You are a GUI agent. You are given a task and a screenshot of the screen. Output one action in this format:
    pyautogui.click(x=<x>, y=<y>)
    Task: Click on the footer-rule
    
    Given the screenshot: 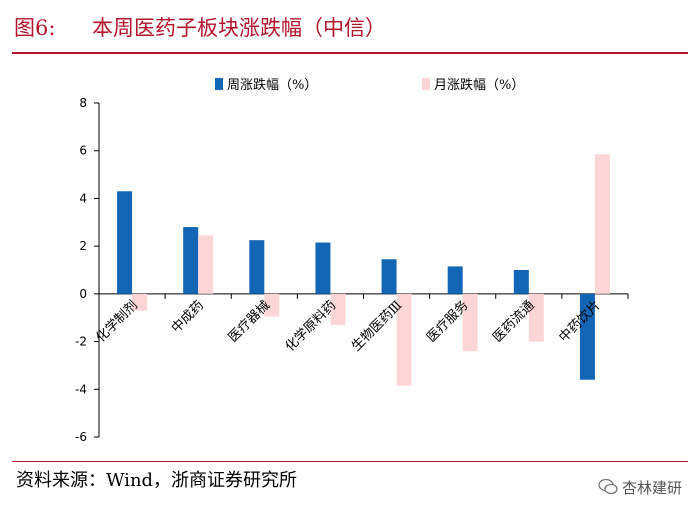 What is the action you would take?
    pyautogui.click(x=350, y=461)
    